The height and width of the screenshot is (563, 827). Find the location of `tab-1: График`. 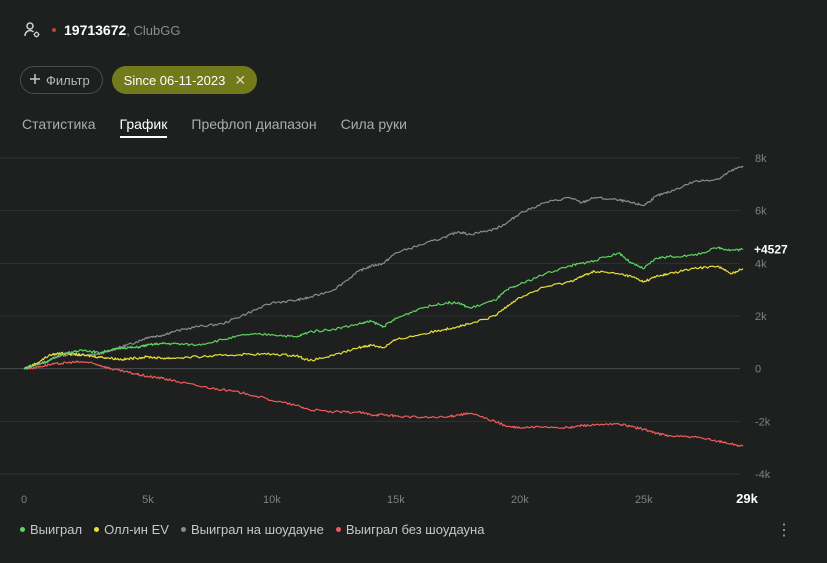

tab-1: График is located at coordinates (143, 127).